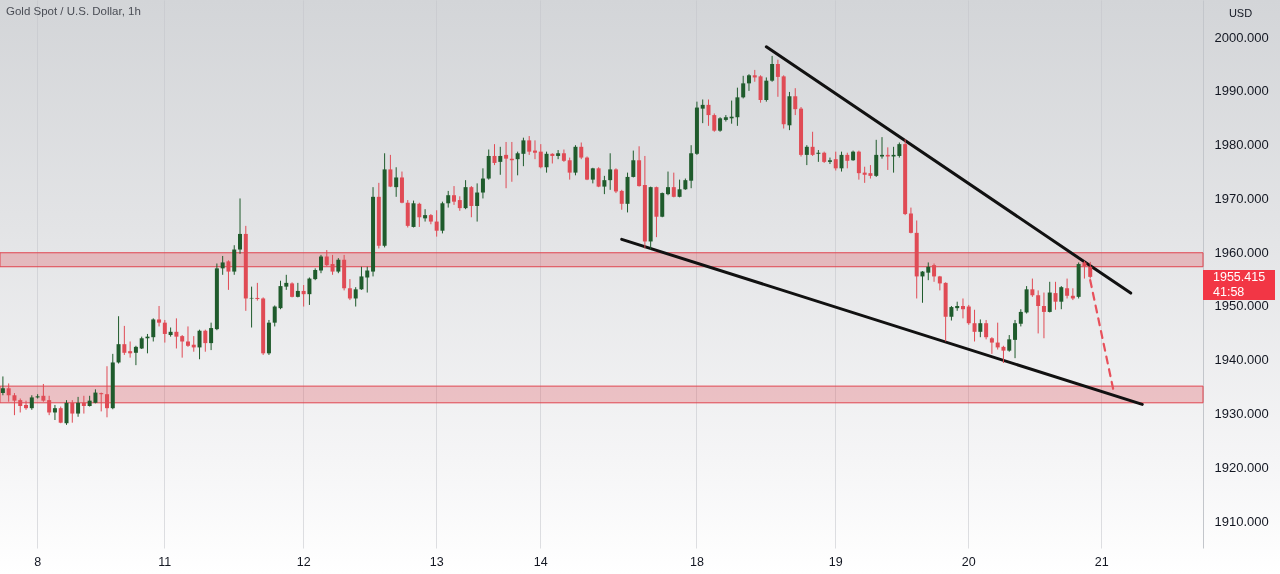 The width and height of the screenshot is (1280, 574). I want to click on y-tick-label: 1980.000, so click(1241, 145).